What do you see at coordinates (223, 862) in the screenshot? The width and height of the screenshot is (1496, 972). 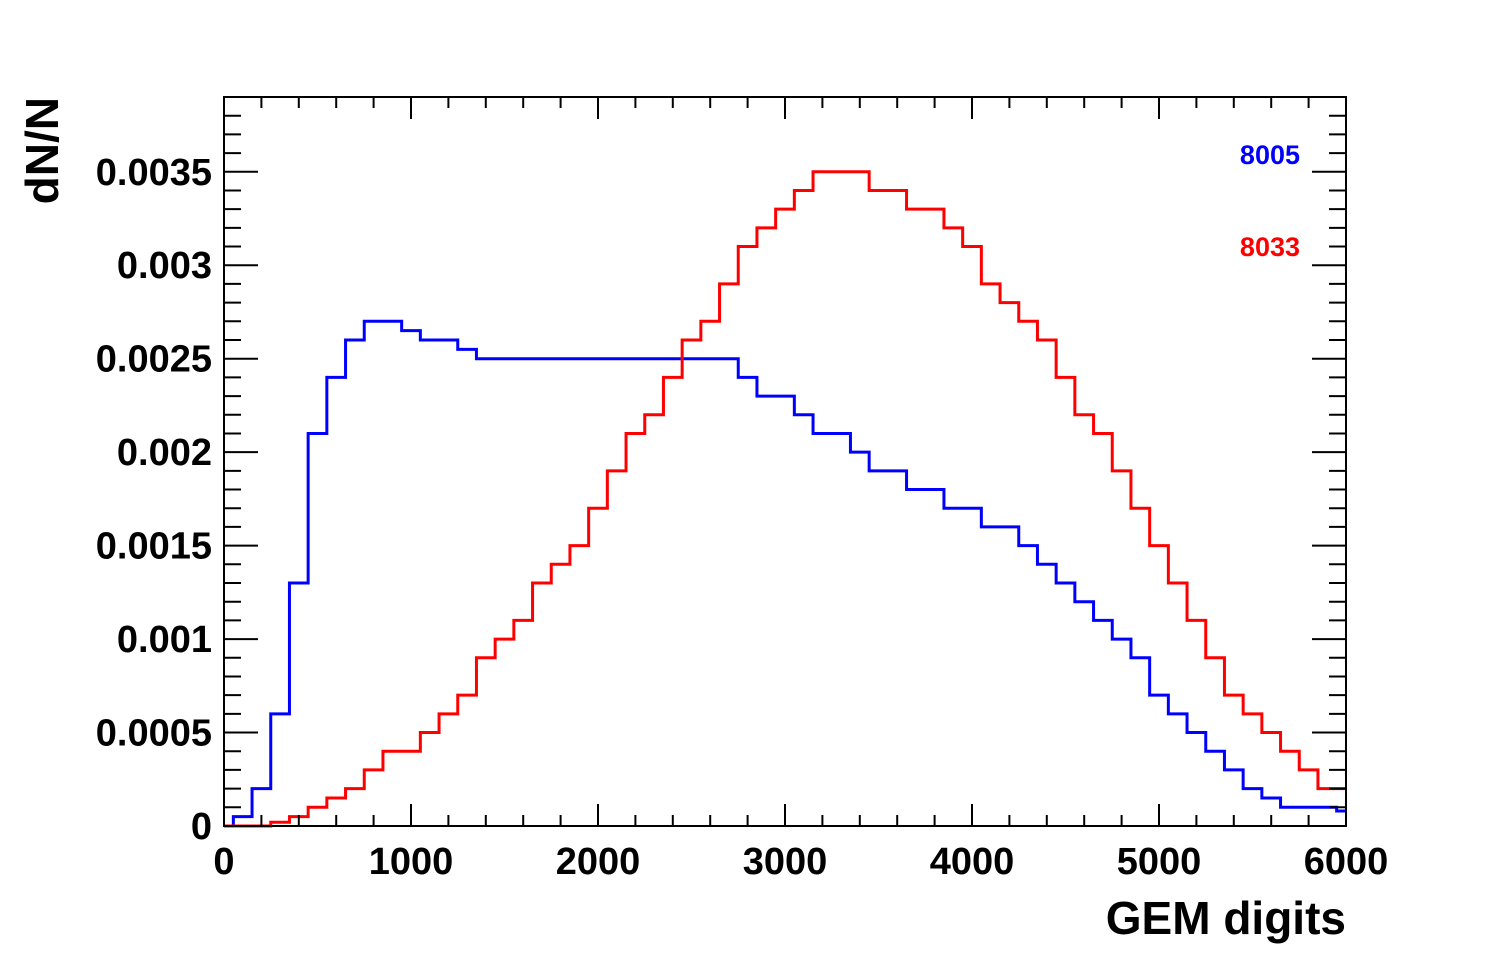 I see `x-tick-label: 0` at bounding box center [223, 862].